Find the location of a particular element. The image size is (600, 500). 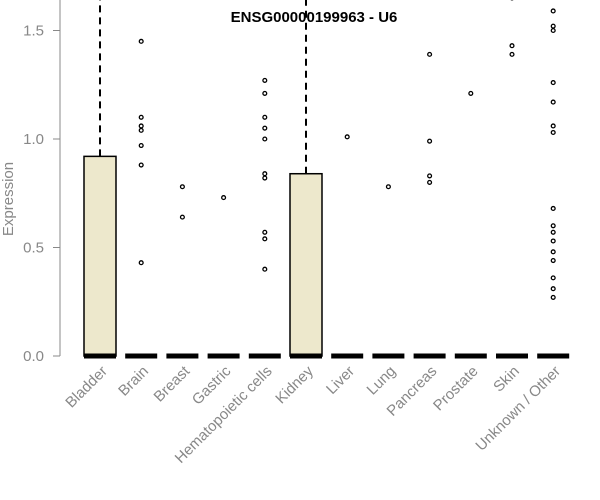

x-tick-label: Liver is located at coordinates (340, 380).